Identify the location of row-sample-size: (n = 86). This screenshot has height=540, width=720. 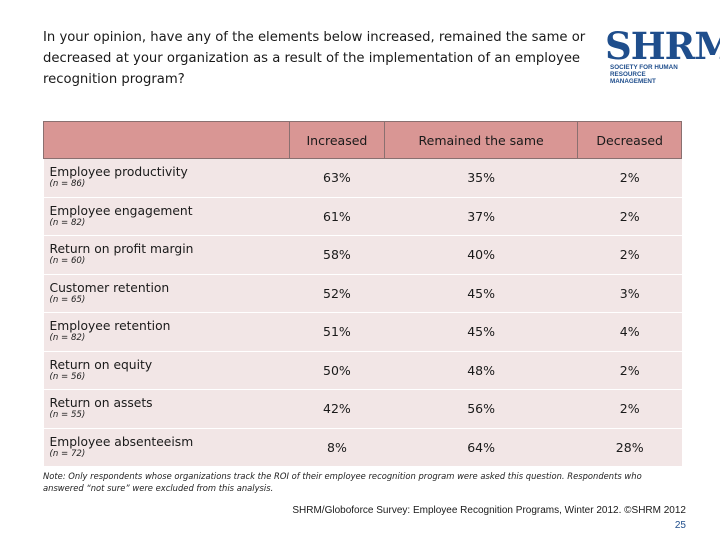
(67, 184).